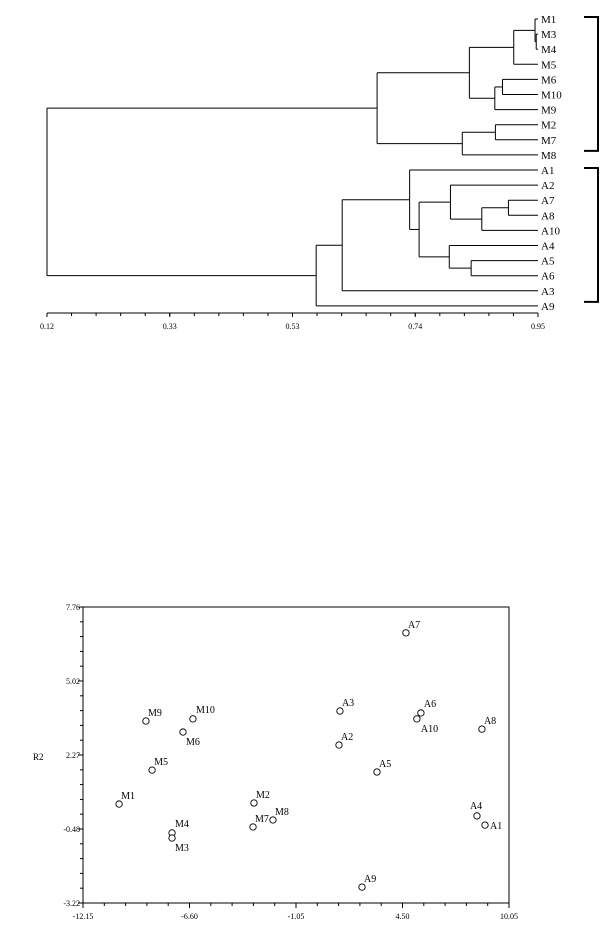 The height and width of the screenshot is (952, 601). What do you see at coordinates (262, 819) in the screenshot?
I see `point-label: M7` at bounding box center [262, 819].